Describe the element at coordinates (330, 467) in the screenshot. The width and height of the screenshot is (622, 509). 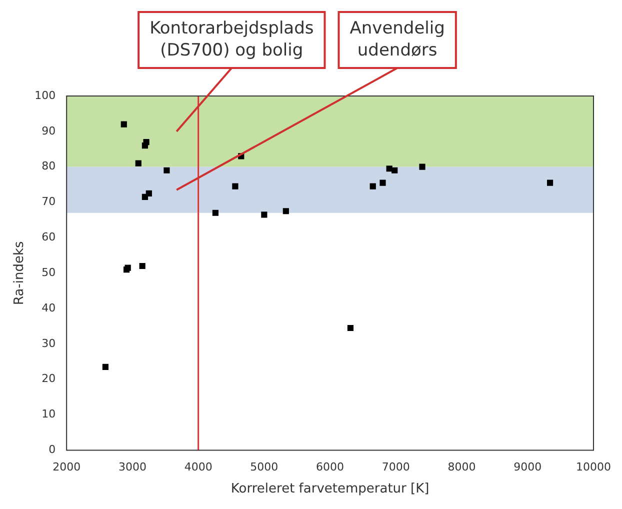
I see `x-tick-label: 6000` at that location.